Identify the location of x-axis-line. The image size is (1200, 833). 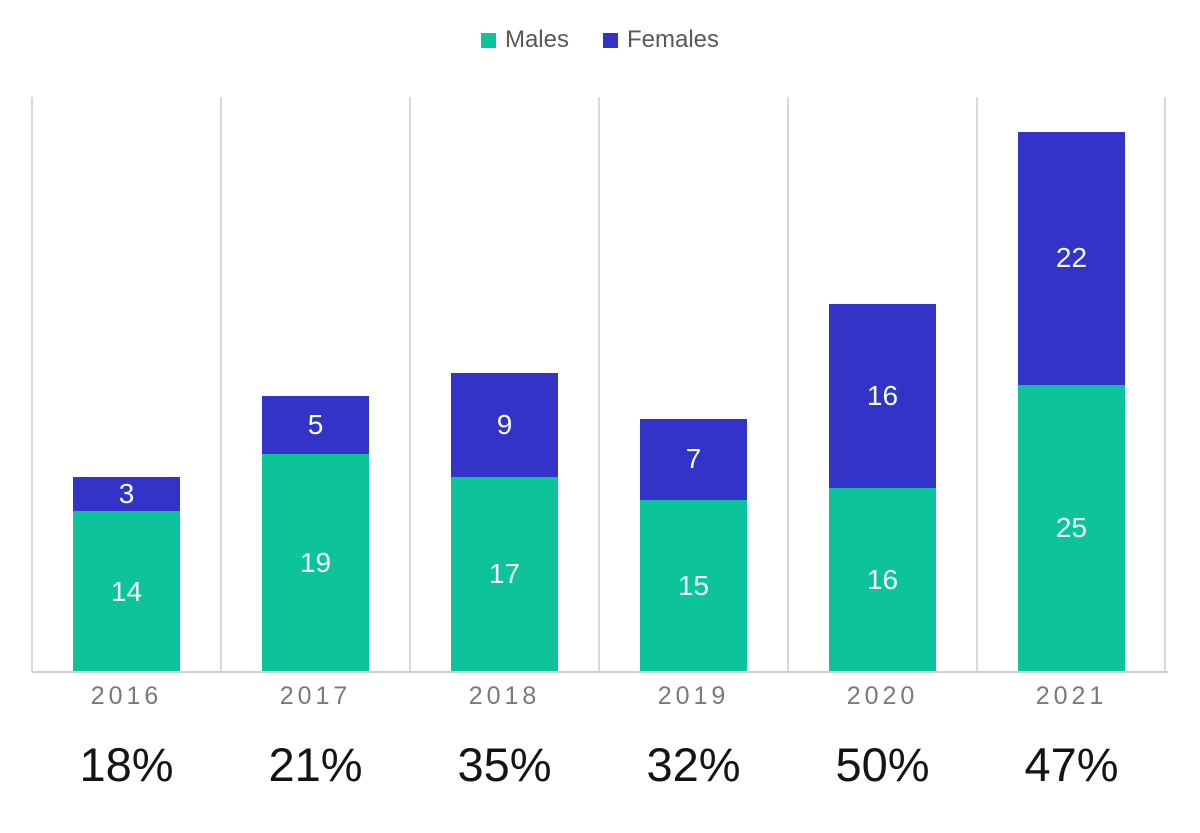
(600, 672).